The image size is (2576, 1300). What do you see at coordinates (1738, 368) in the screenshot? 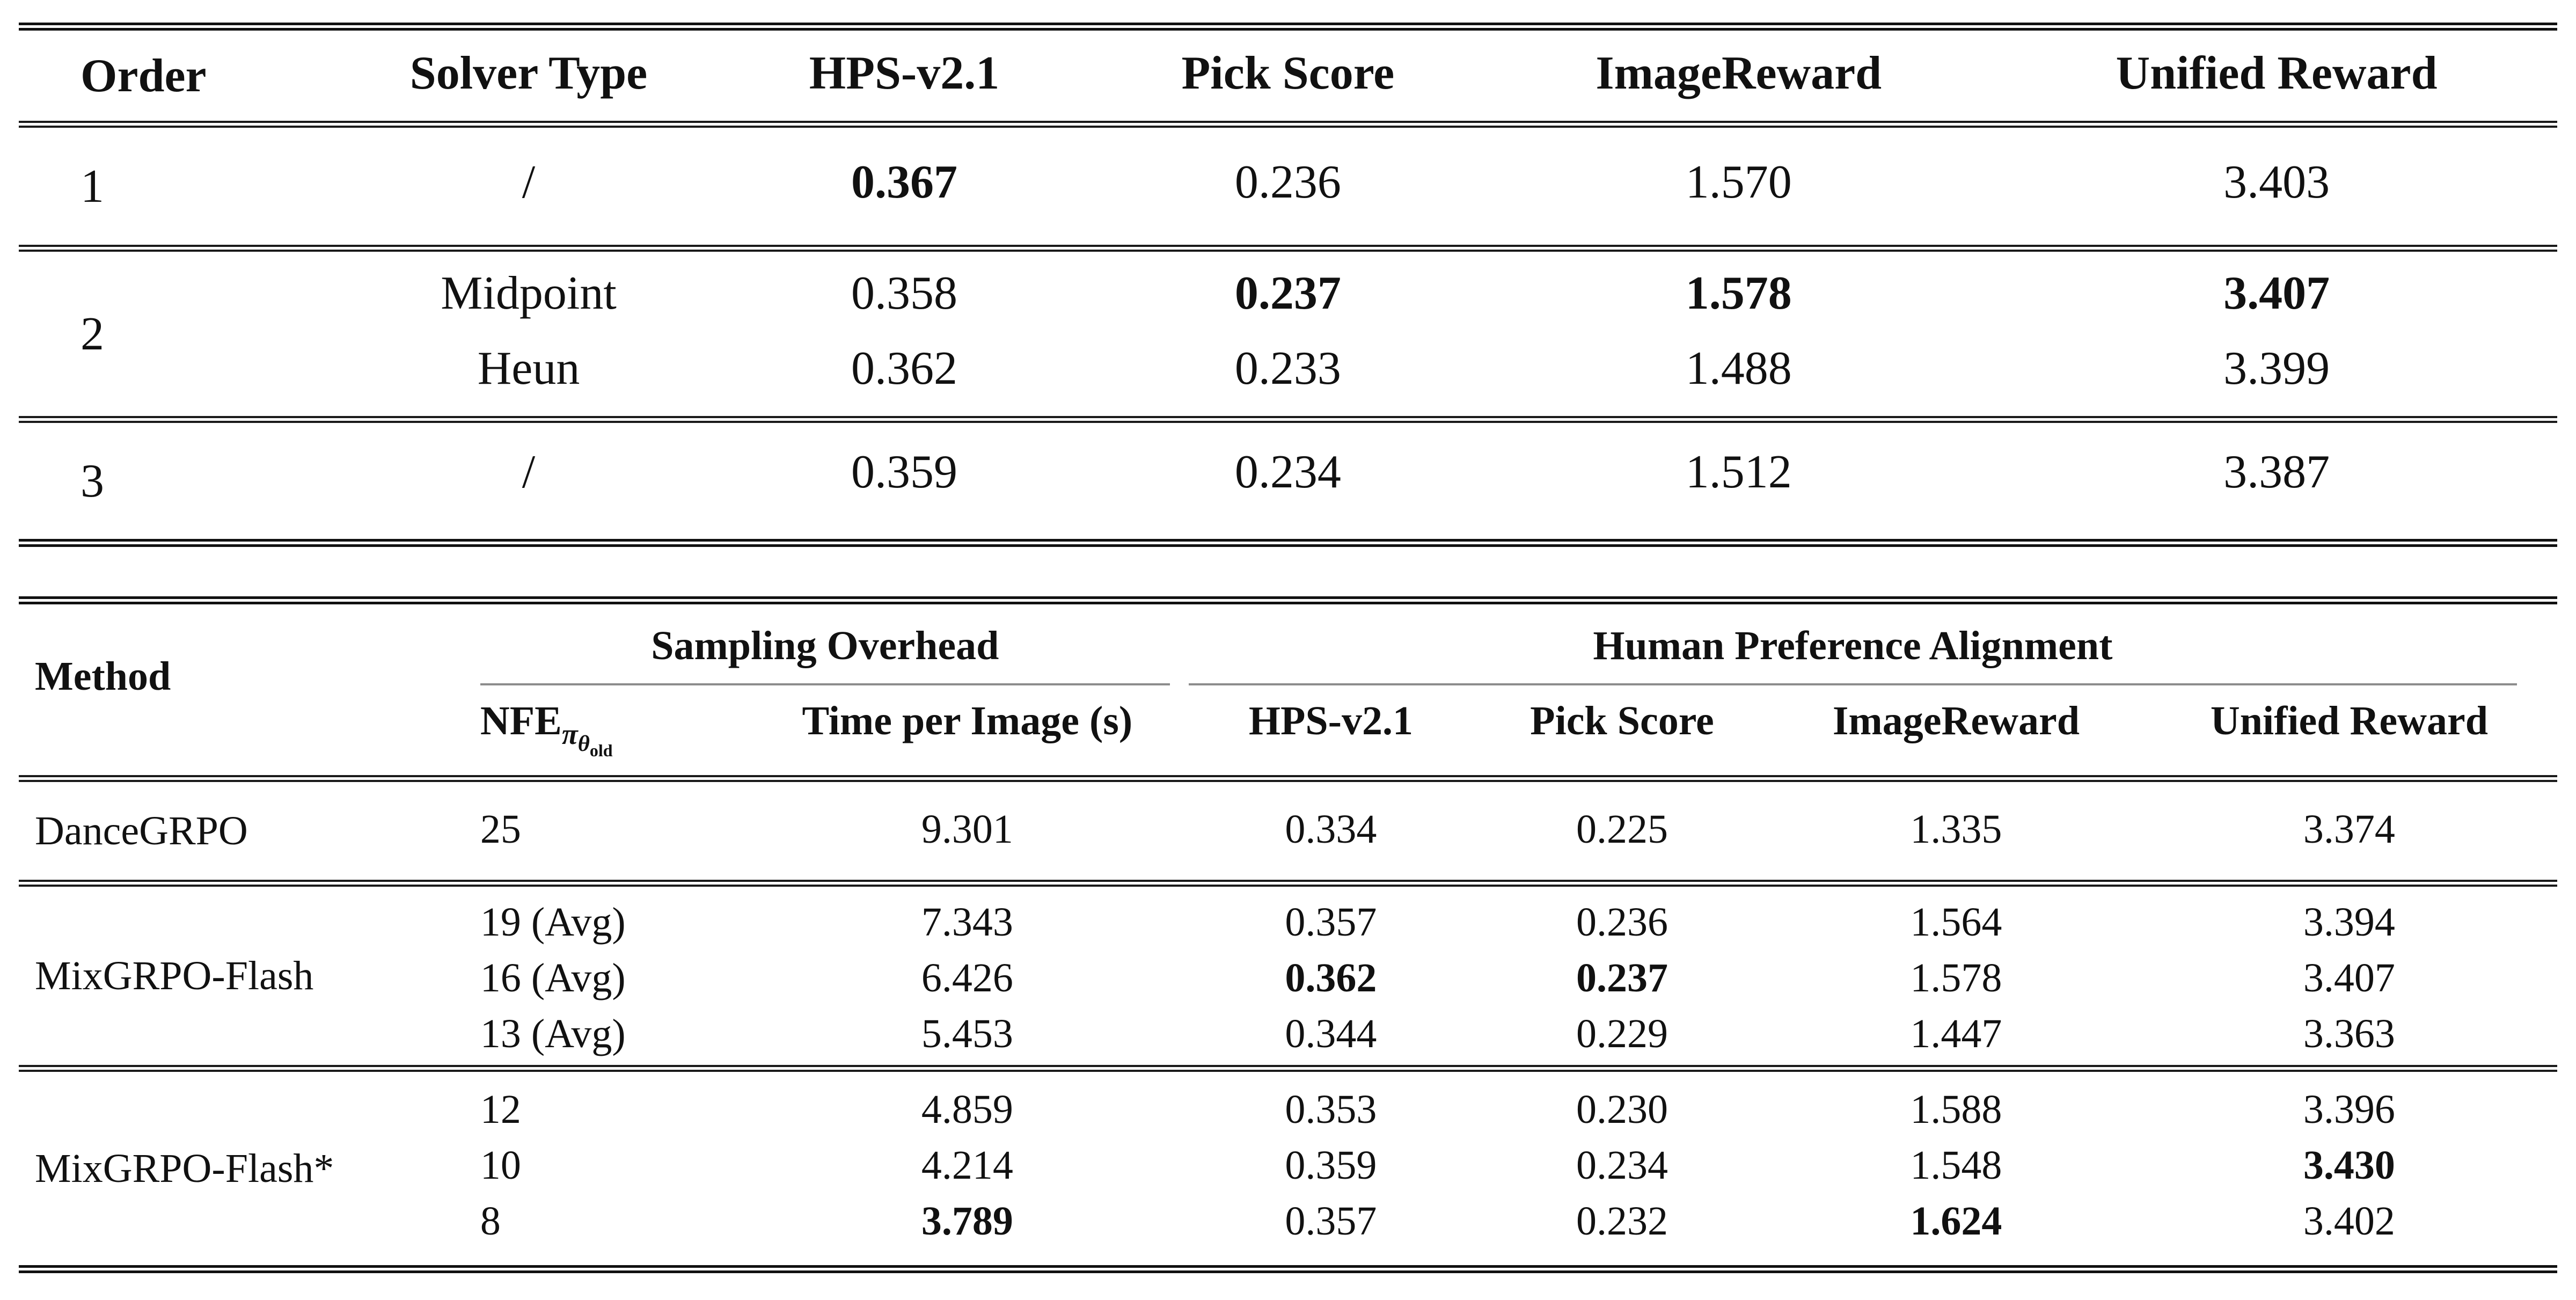
I see `imagereward-cell: 1.488` at bounding box center [1738, 368].